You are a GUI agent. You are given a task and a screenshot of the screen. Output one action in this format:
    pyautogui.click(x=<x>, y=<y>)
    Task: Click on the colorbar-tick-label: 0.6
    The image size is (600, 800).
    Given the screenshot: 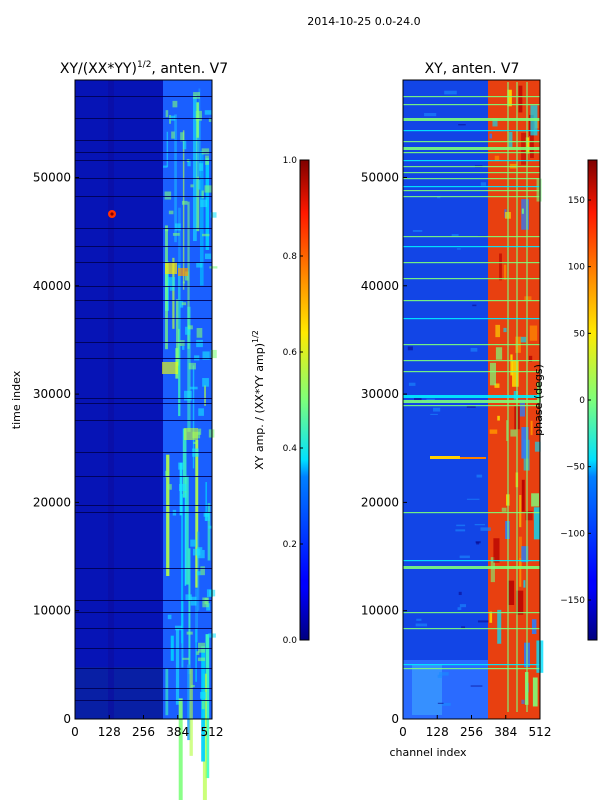 What is the action you would take?
    pyautogui.click(x=290, y=353)
    